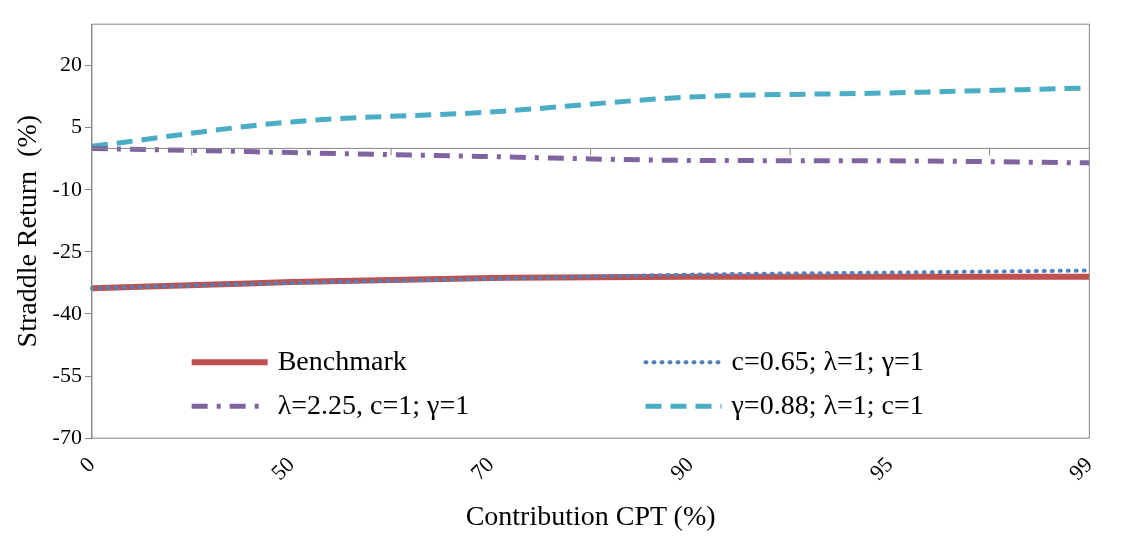 Image resolution: width=1130 pixels, height=542 pixels. Describe the element at coordinates (67, 312) in the screenshot. I see `y-tick-label: -40` at that location.